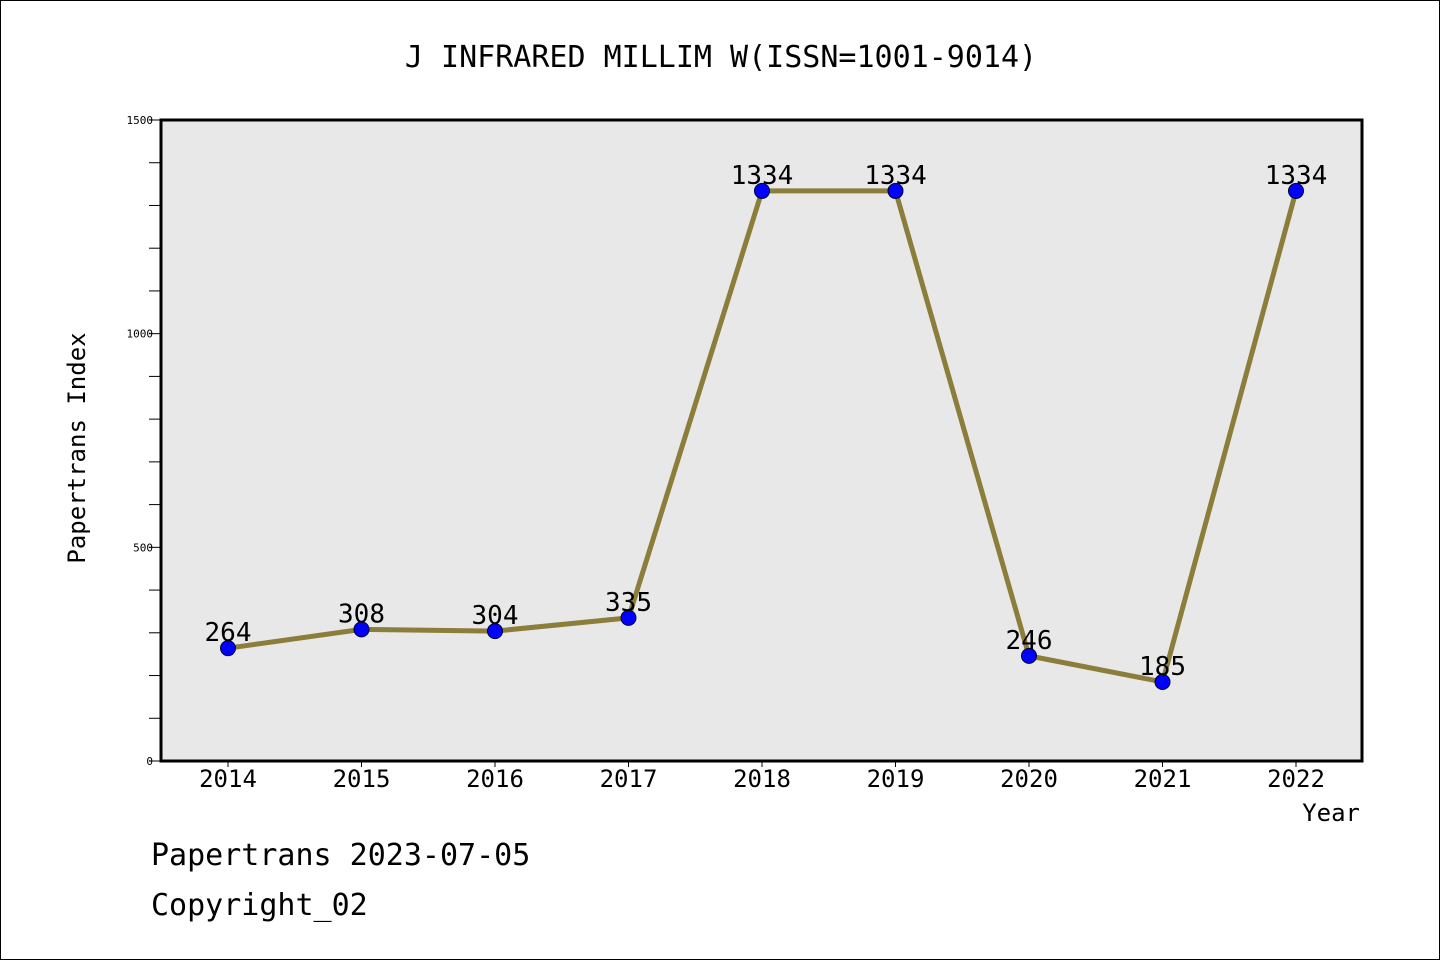  What do you see at coordinates (896, 779) in the screenshot?
I see `x-tick-label: 2019` at bounding box center [896, 779].